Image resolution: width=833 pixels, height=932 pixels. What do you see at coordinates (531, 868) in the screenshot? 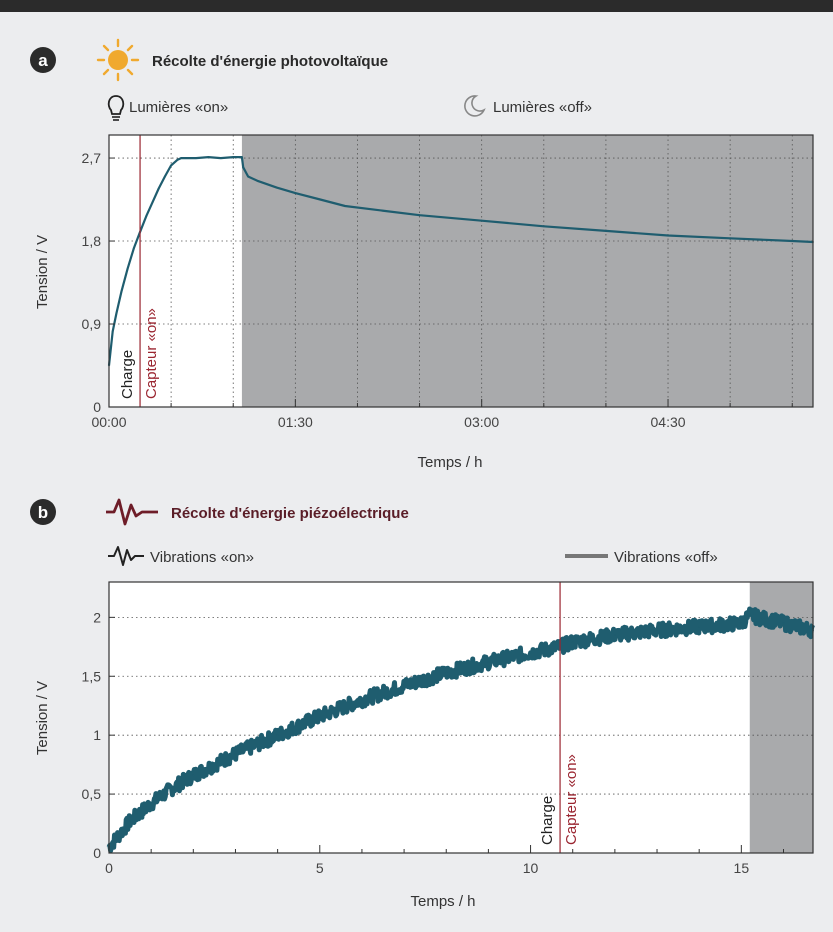
I see `x-tick-label: 10` at bounding box center [531, 868].